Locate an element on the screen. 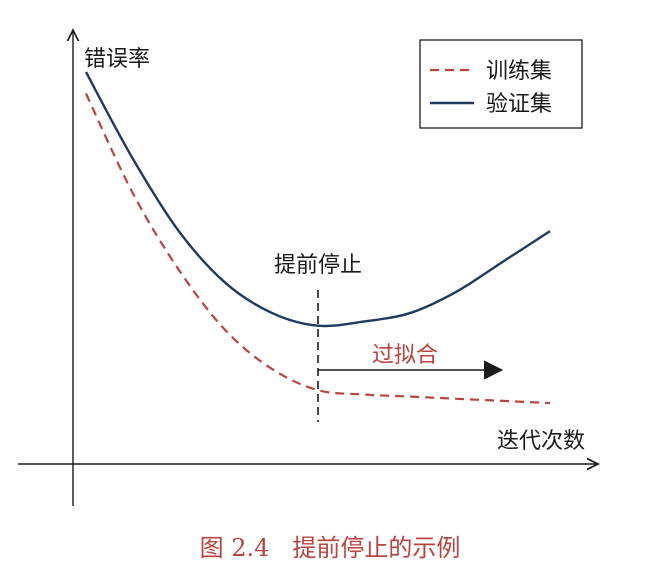 The height and width of the screenshot is (576, 660). x-axis-label: 迭代次数 is located at coordinates (541, 441).